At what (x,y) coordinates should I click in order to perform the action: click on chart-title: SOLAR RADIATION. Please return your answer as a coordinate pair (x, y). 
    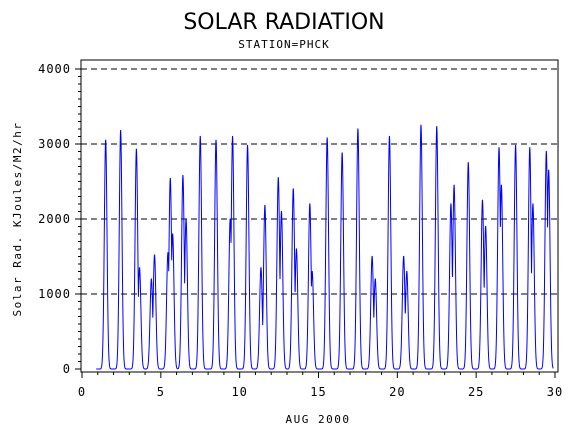
    Looking at the image, I should click on (283, 22).